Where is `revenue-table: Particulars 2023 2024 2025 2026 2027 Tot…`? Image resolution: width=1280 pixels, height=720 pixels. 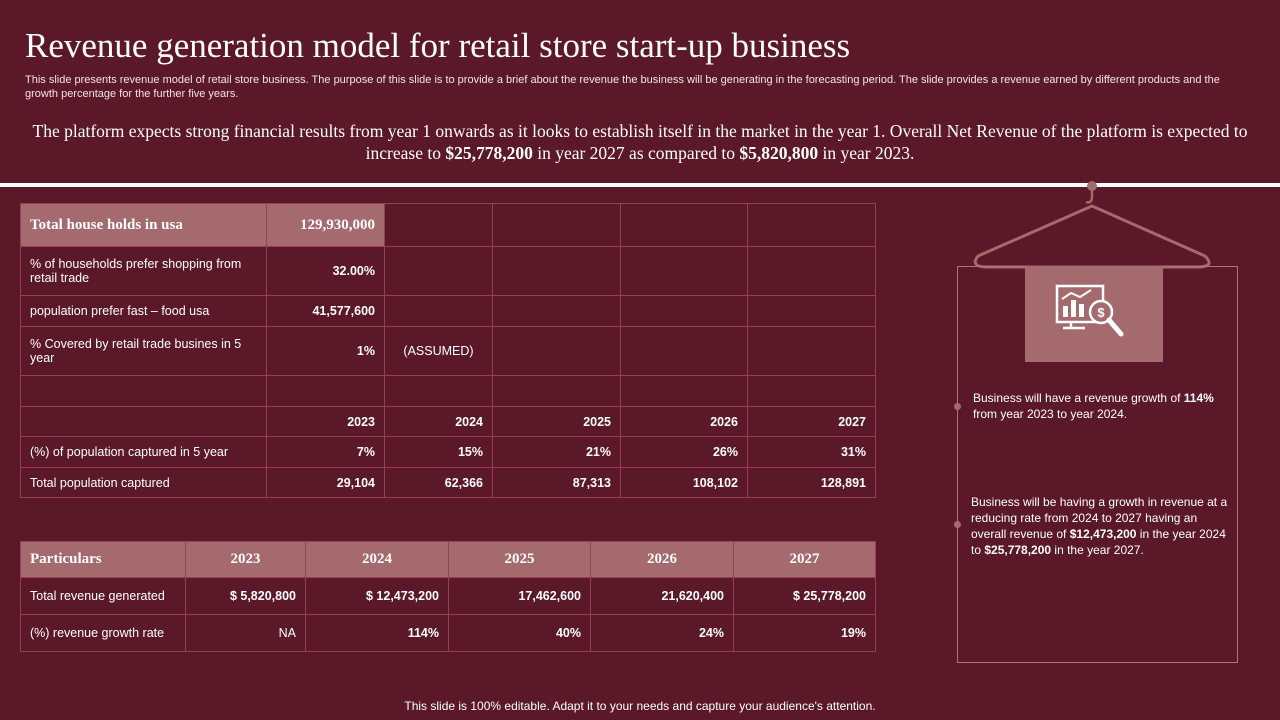
revenue-table: Particulars 2023 2024 2025 2026 2027 Tot… is located at coordinates (448, 596).